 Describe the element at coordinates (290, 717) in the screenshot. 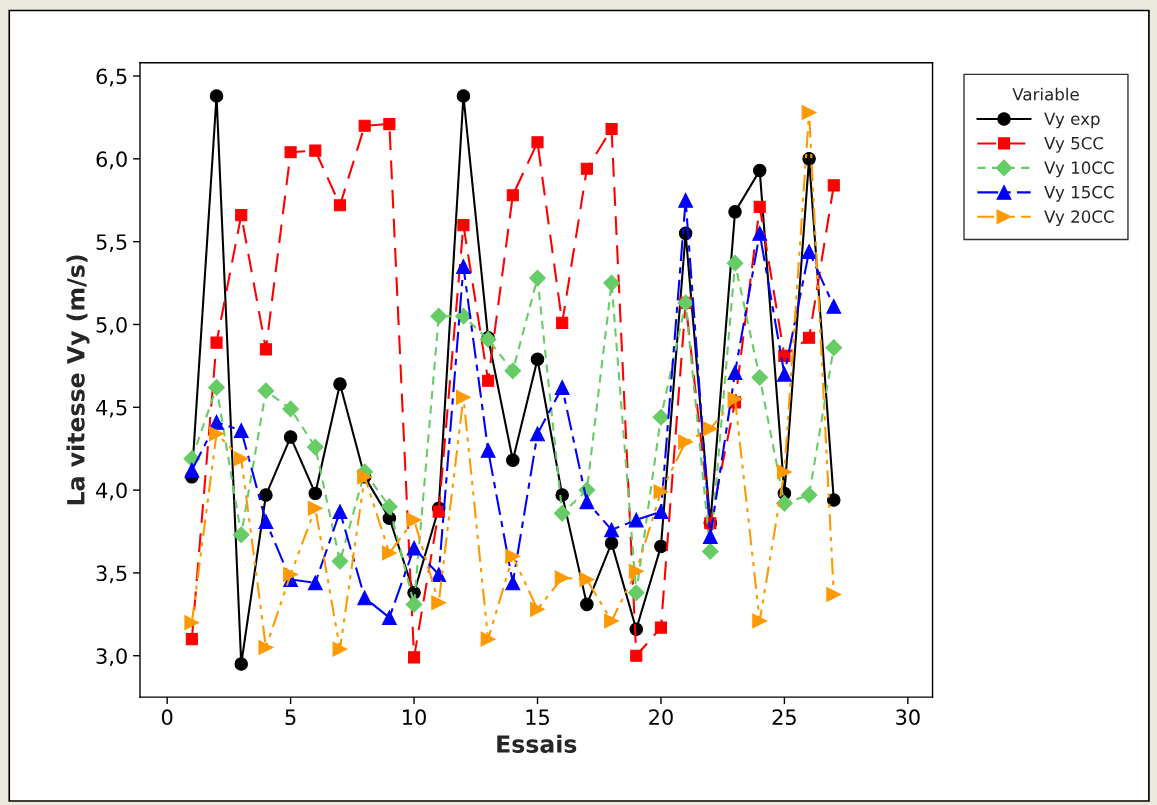

I see `x-tick-label: 5` at that location.